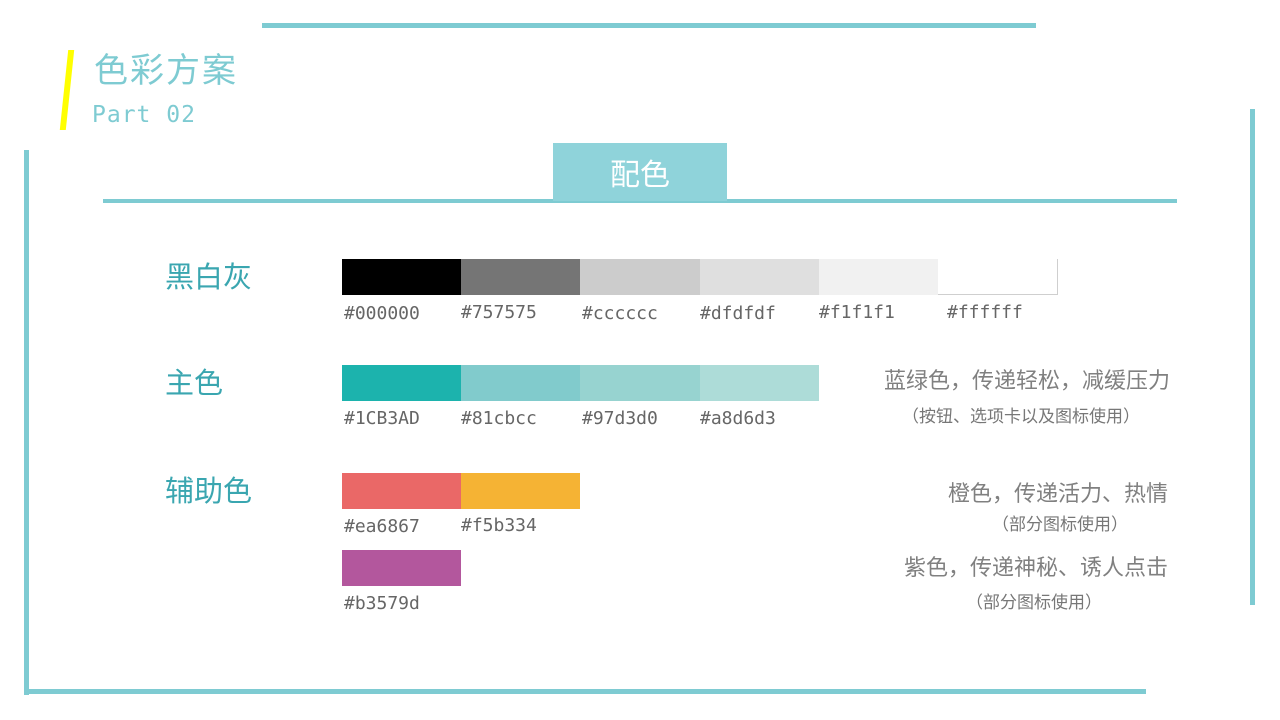 The width and height of the screenshot is (1280, 720). I want to click on primary-palette: #1CB3AD #81cbcc #97d3d0 #a8d6d3, so click(581, 397).